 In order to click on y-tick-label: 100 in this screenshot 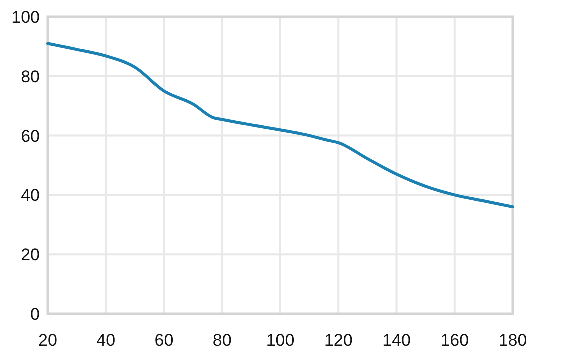, I will do `click(26, 17)`.